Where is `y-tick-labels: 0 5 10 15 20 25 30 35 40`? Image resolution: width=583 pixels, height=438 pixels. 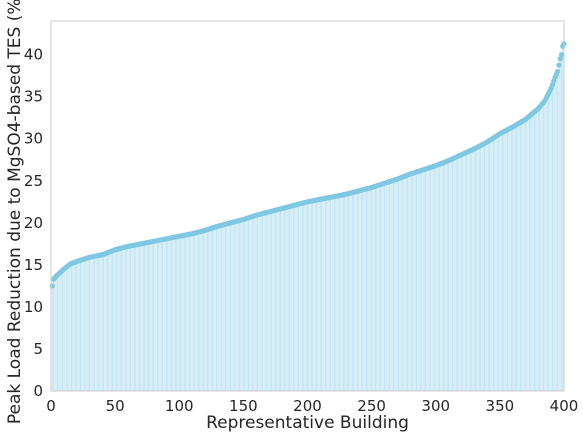
y-tick-labels: 0 5 10 15 20 25 30 35 40 is located at coordinates (33, 223).